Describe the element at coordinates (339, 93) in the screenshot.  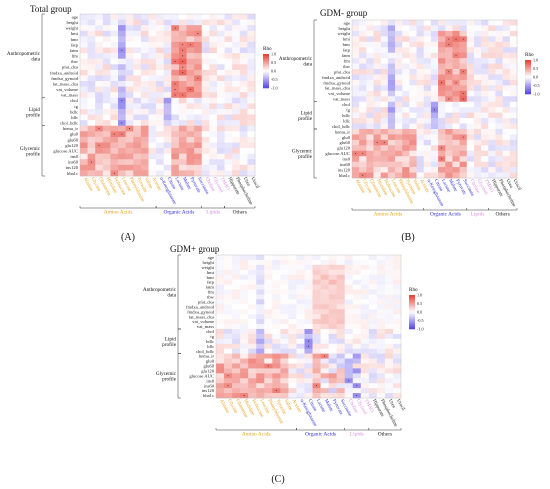
I see `row-label: vat_volume` at that location.